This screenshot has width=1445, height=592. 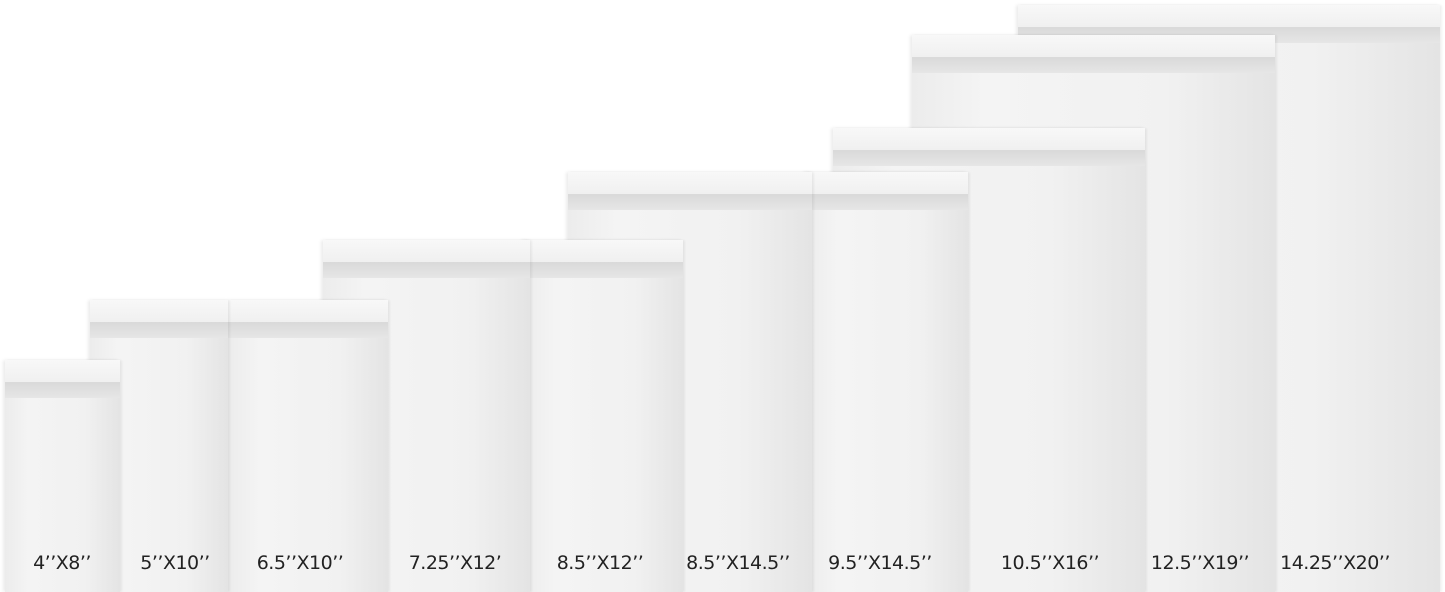 I want to click on size-label: 10.5’’X16’’, so click(x=1050, y=563).